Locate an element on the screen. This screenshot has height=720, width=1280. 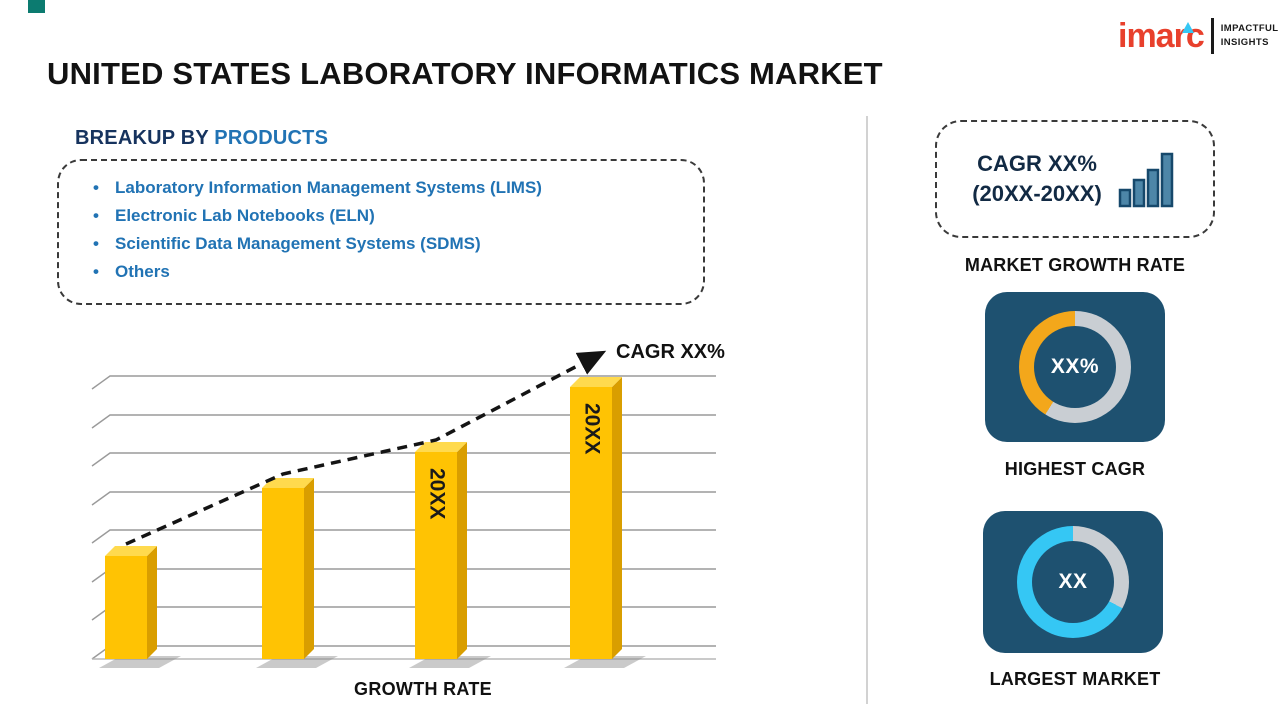
largest-market-tile: XX is located at coordinates (1073, 582).